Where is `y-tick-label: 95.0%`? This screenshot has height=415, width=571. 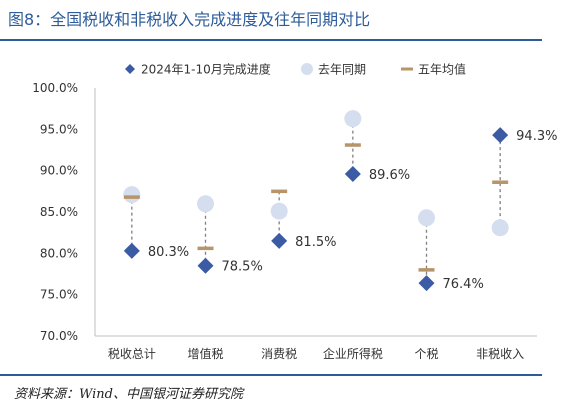
y-tick-label: 95.0% is located at coordinates (59, 129).